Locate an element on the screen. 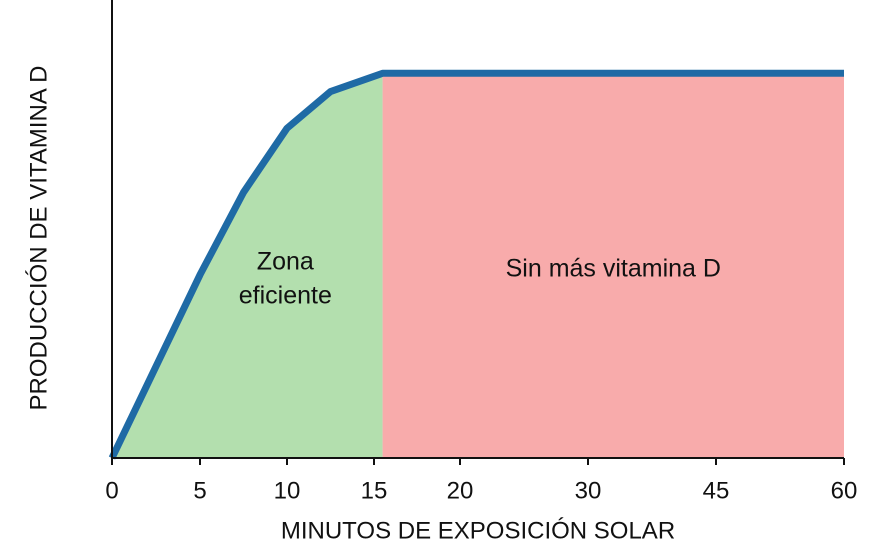  x-axis-label: MINUTOS DE EXPOSICIÓN SOLAR is located at coordinates (478, 528).